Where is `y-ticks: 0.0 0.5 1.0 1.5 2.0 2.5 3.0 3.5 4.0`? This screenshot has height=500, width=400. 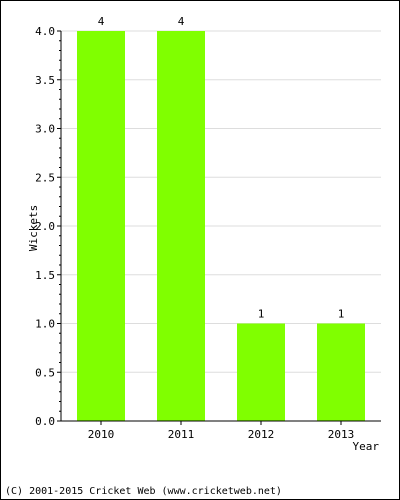 y-ticks: 0.0 0.5 1.0 1.5 2.0 2.5 3.0 3.5 4.0 is located at coordinates (48, 226).